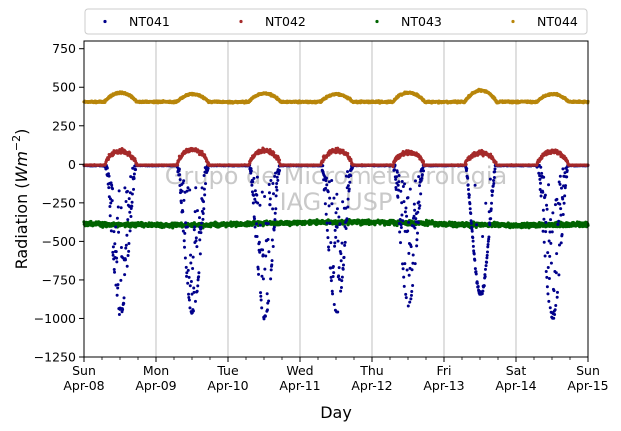 The height and width of the screenshot is (431, 621). I want to click on legend-label: NT044, so click(557, 21).